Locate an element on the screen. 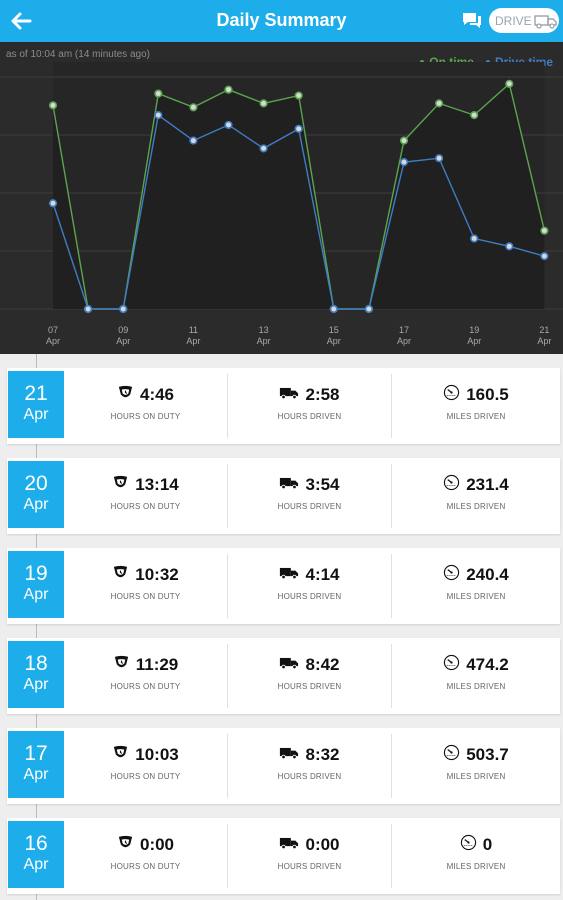 This screenshot has width=563, height=900. date-badge: 17 Apr is located at coordinates (36, 764).